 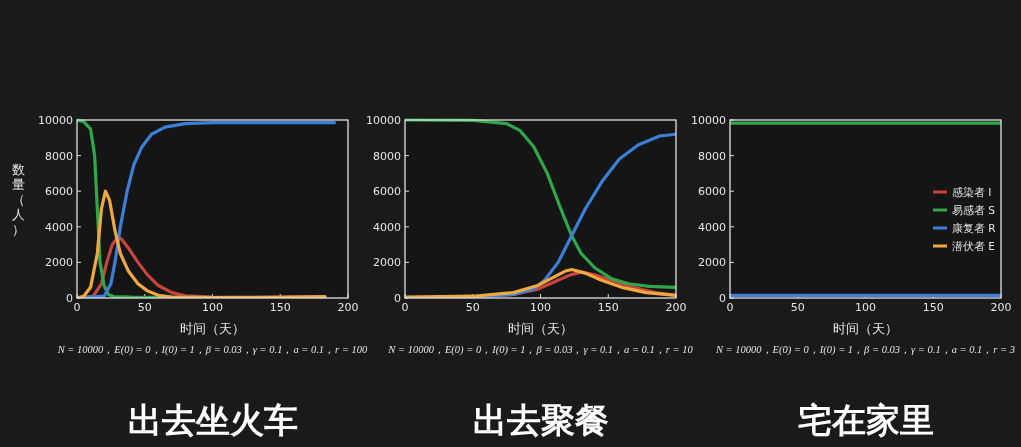 What do you see at coordinates (972, 192) in the screenshot?
I see `legend-label: 感染者 I` at bounding box center [972, 192].